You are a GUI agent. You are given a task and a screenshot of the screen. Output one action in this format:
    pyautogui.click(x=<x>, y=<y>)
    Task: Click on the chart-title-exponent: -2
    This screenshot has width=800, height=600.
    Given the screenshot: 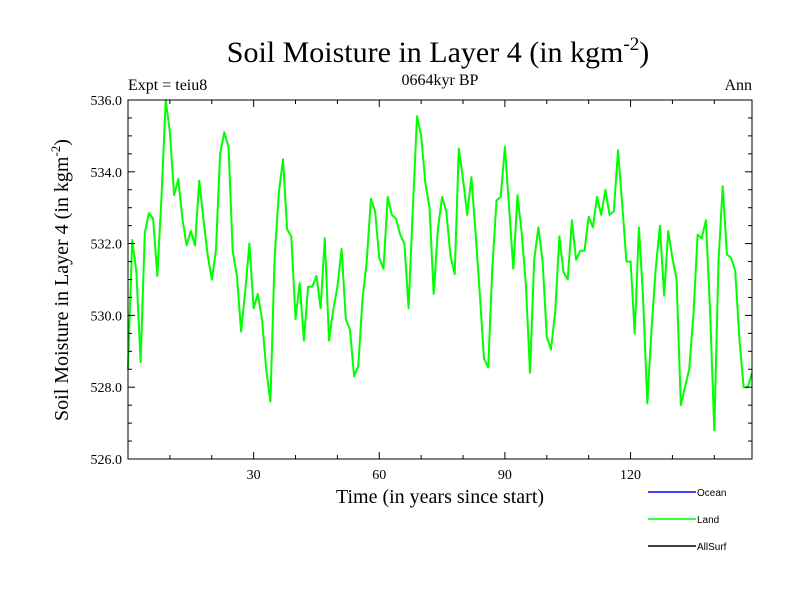 What is the action you would take?
    pyautogui.click(x=631, y=44)
    